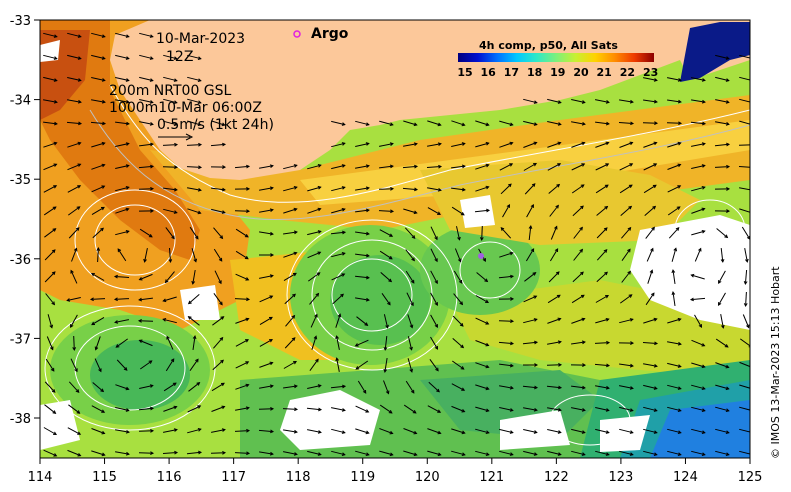 Image resolution: width=791 pixels, height=492 pixels. I want to click on map-time: 12Z, so click(179, 57).